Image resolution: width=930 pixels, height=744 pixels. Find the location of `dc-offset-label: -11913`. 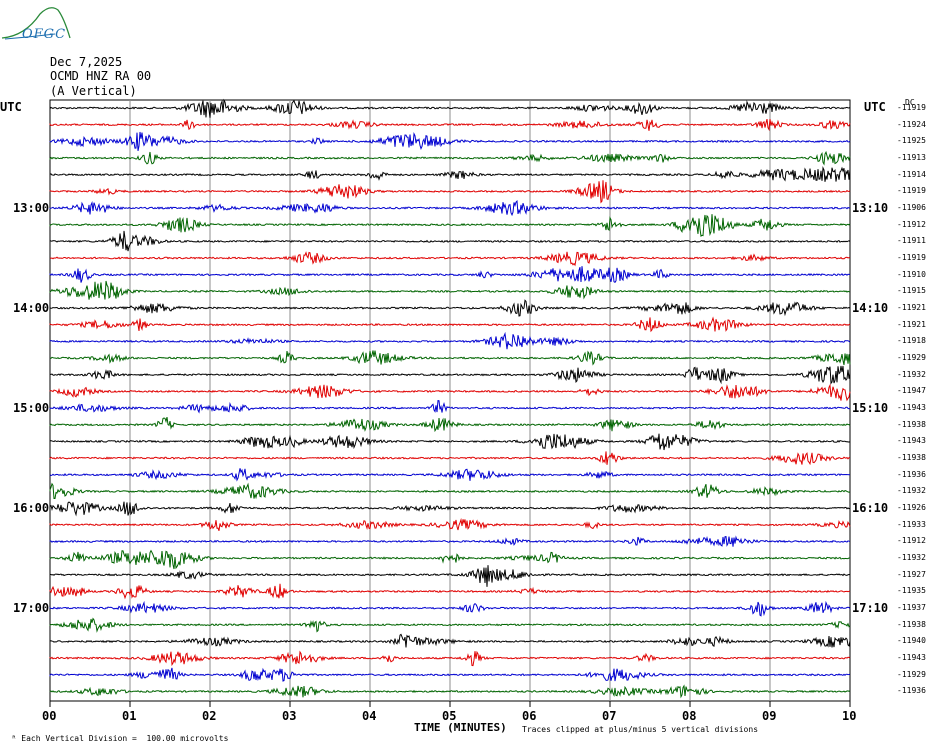

dc-offset-label: -11913 is located at coordinates (911, 157).